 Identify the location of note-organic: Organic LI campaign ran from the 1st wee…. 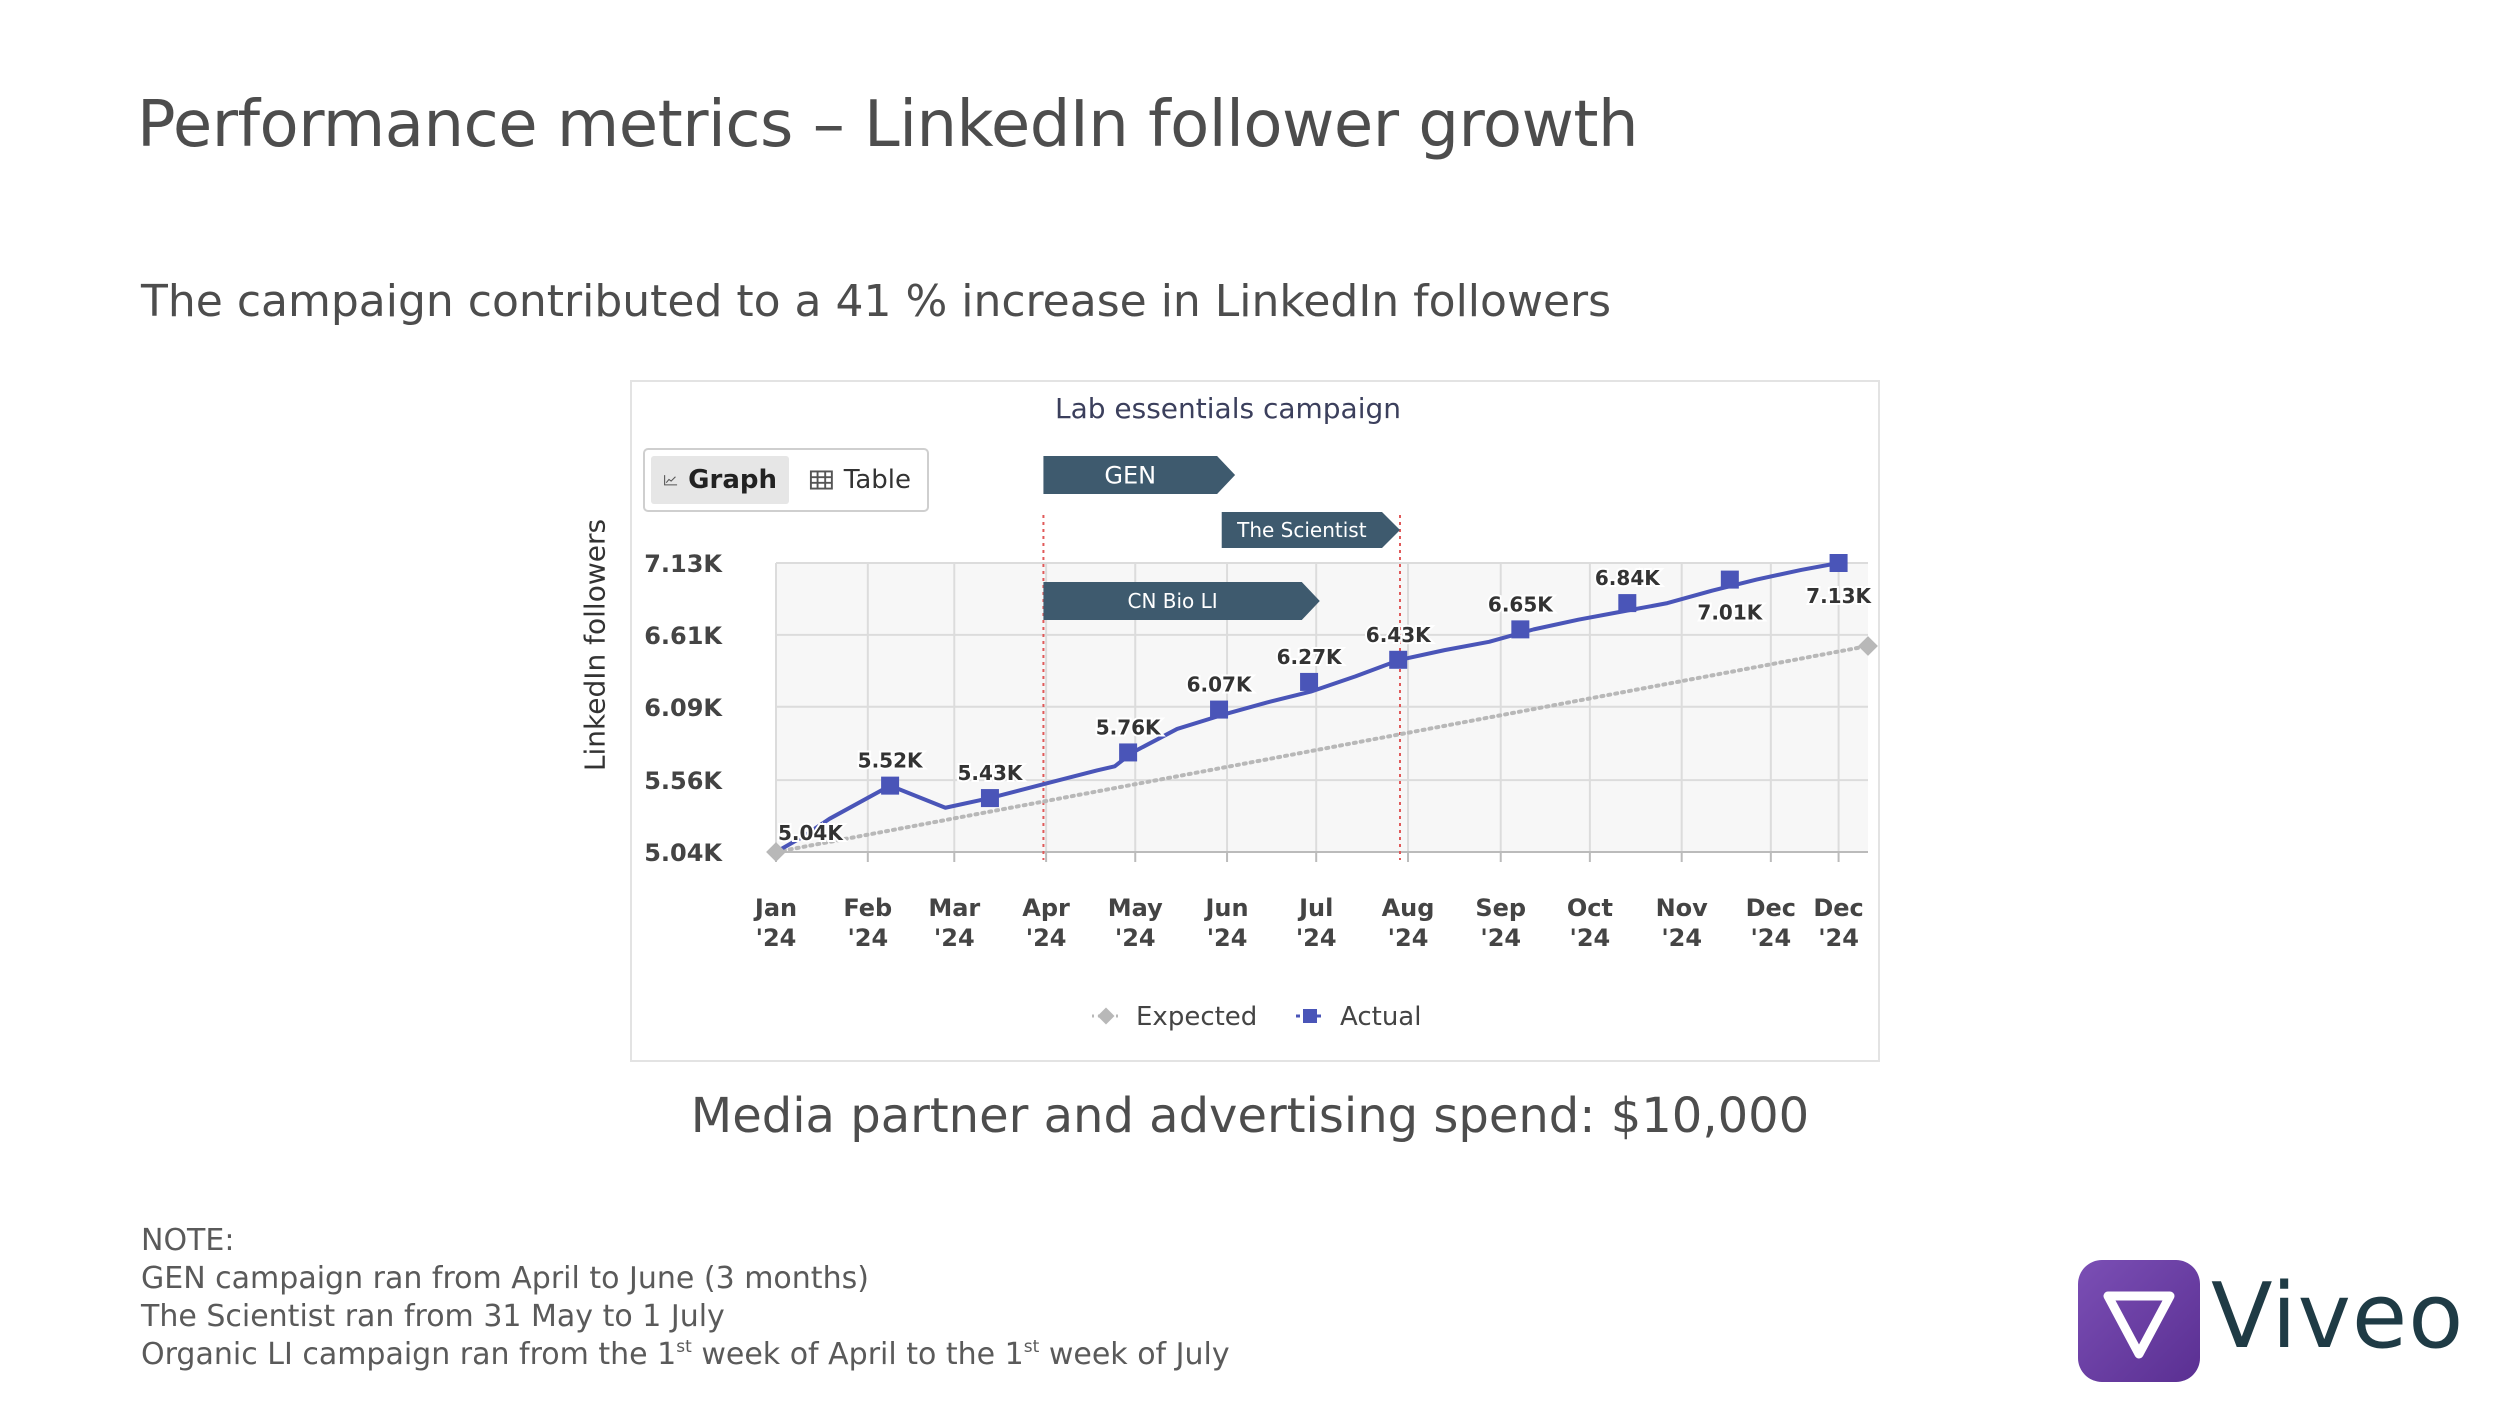
(685, 1355).